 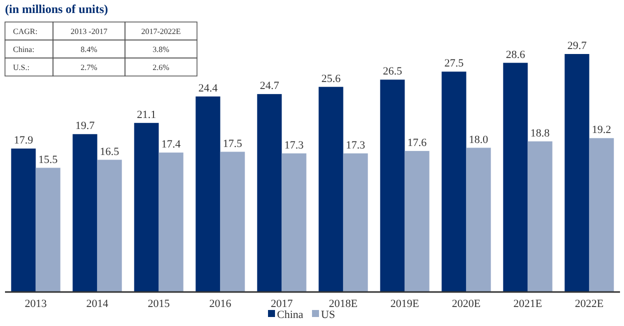 I want to click on data-label: 16.5, so click(x=110, y=152).